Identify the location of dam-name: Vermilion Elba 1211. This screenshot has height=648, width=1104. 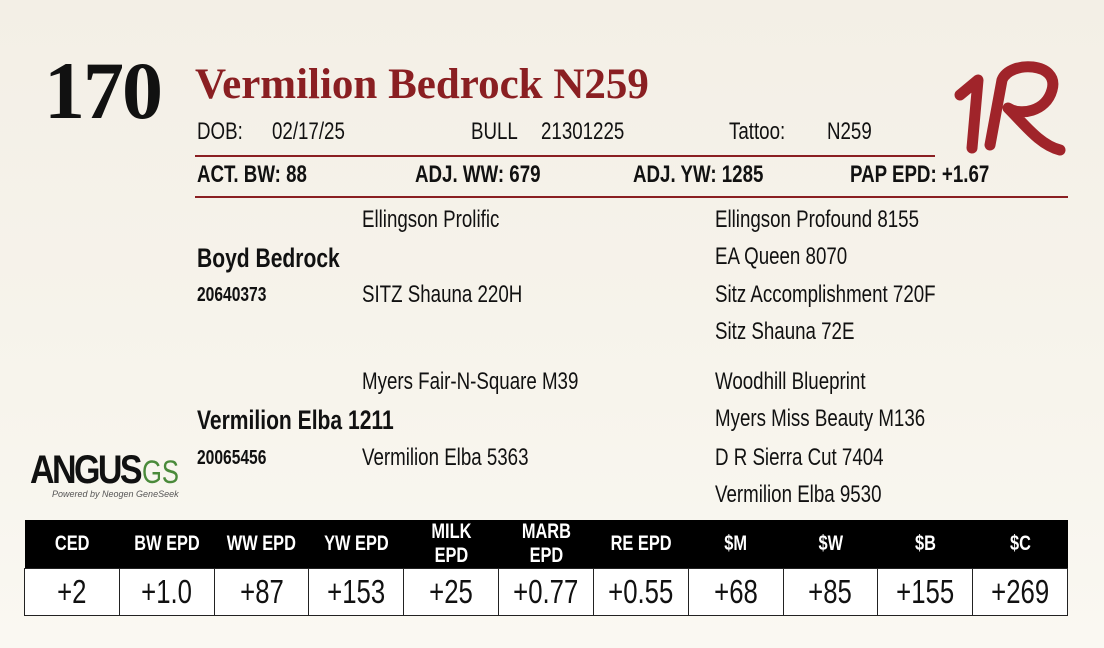
(295, 420).